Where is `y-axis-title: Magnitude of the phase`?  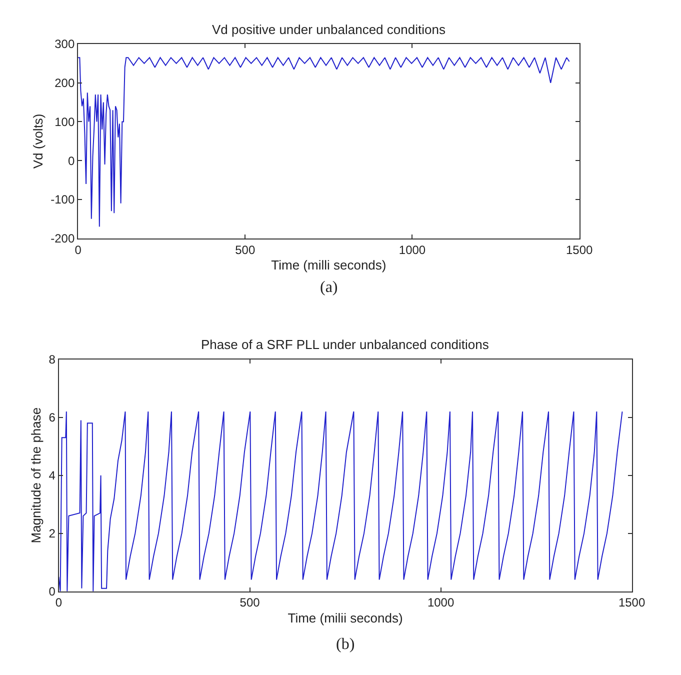 y-axis-title: Magnitude of the phase is located at coordinates (36, 475).